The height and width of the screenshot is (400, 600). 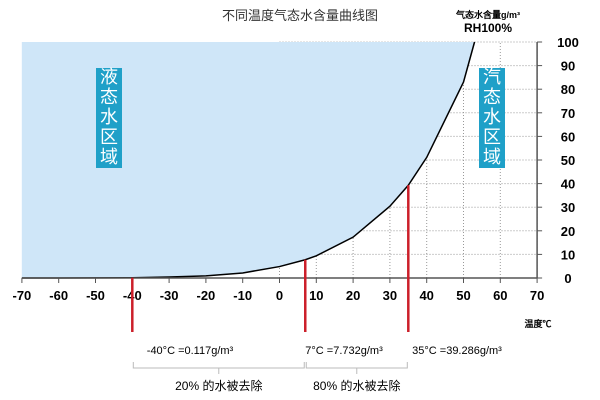 What do you see at coordinates (488, 28) in the screenshot?
I see `y-axis-label-rh: RH100%` at bounding box center [488, 28].